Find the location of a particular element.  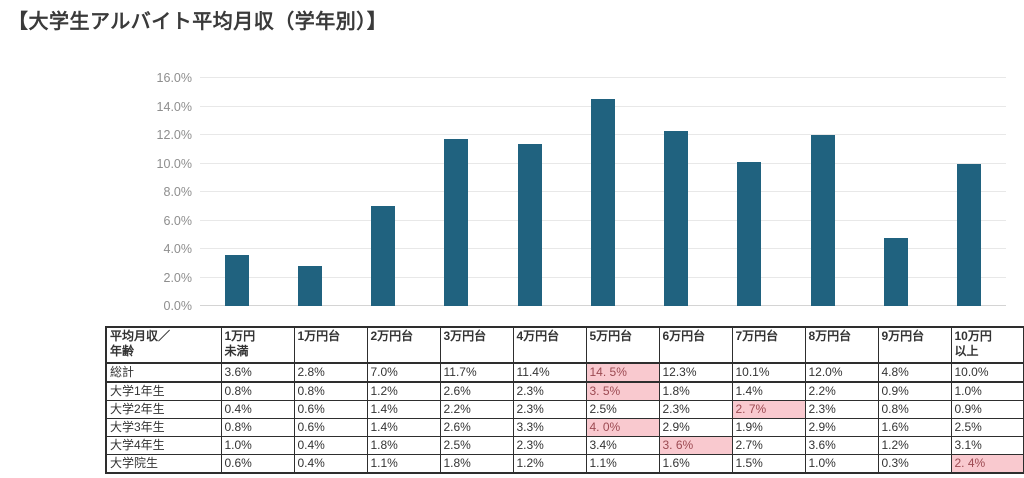

table-cell-highlighted: 14. 5% is located at coordinates (622, 372).